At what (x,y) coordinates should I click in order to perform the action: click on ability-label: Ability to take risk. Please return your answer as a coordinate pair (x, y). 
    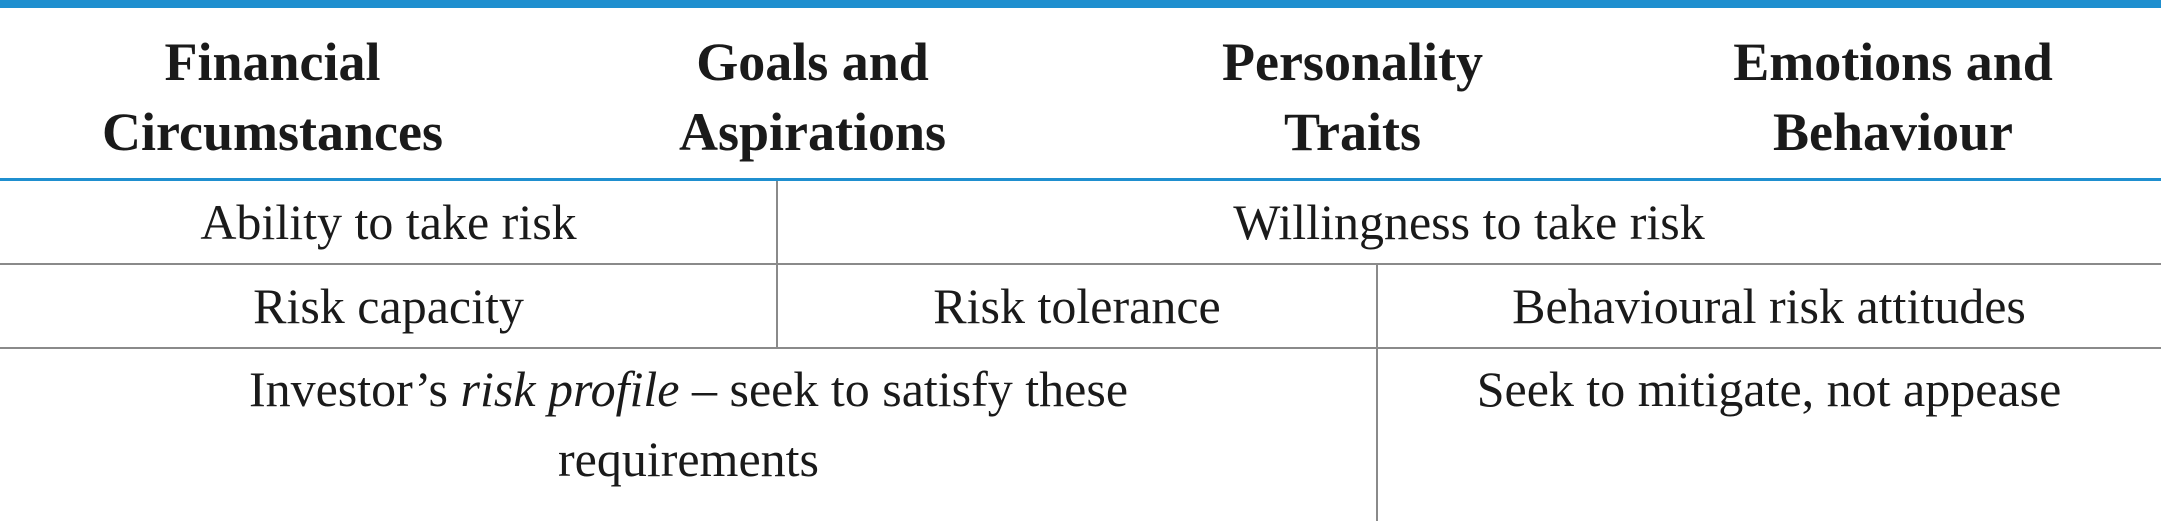
    Looking at the image, I should click on (388, 222).